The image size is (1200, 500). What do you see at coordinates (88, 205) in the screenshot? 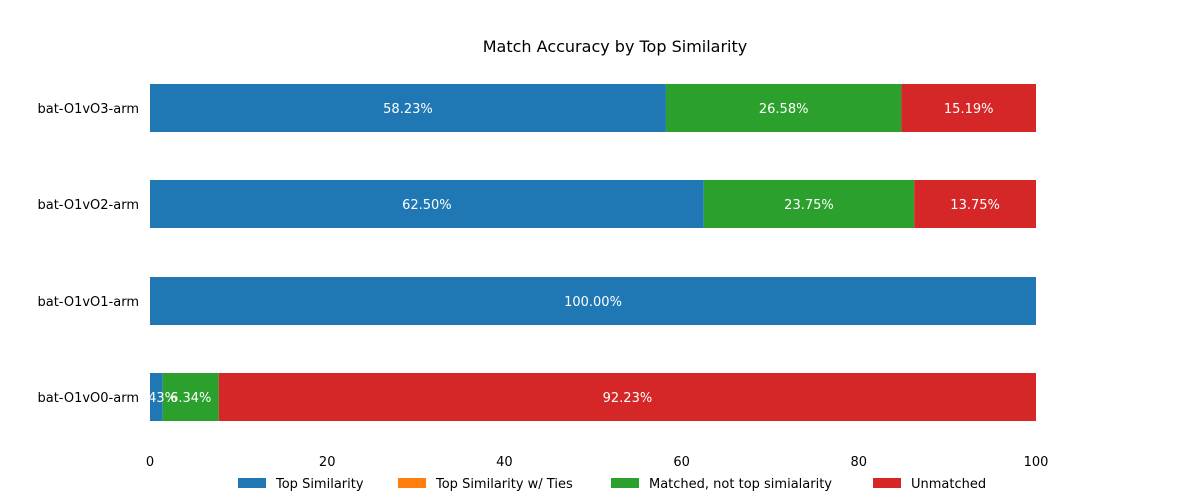
I see `y-tick-label: bat-O1vO2-arm` at bounding box center [88, 205].